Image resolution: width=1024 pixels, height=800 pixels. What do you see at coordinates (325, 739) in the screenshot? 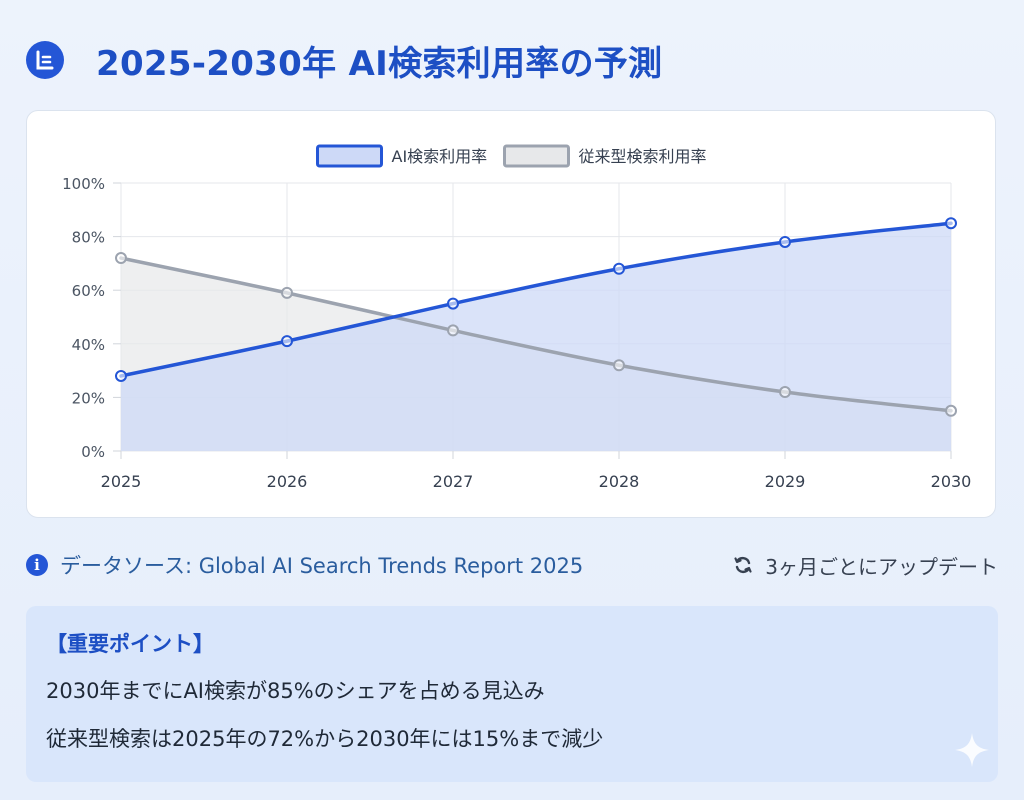
I see `key-point-item: 従来型検索は2025年の72%から2030年には15%まで減少` at bounding box center [325, 739].